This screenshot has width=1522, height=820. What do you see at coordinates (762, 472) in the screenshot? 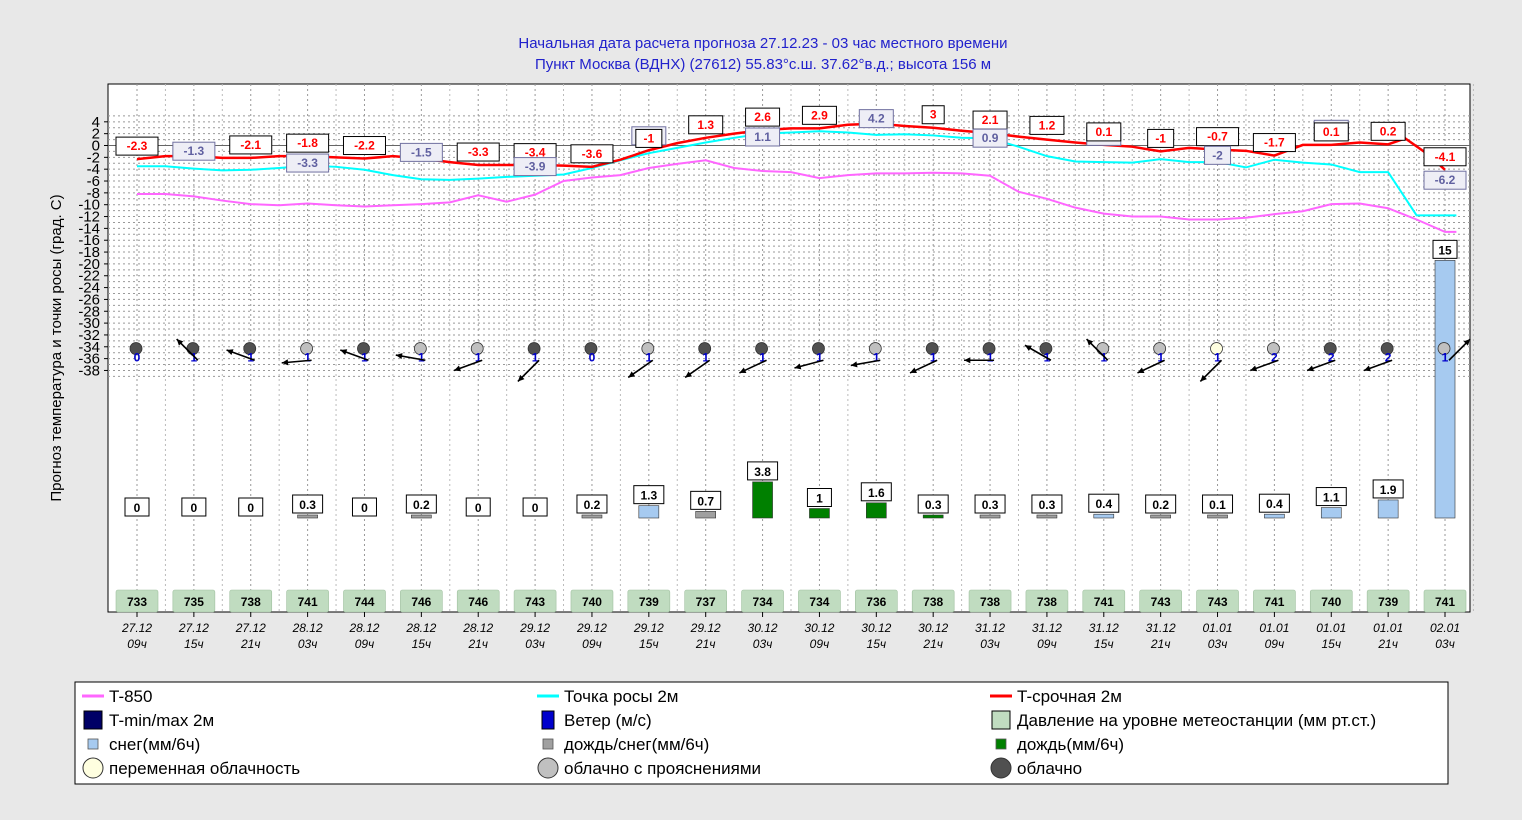
I see `precip-label: 3.8` at bounding box center [762, 472].